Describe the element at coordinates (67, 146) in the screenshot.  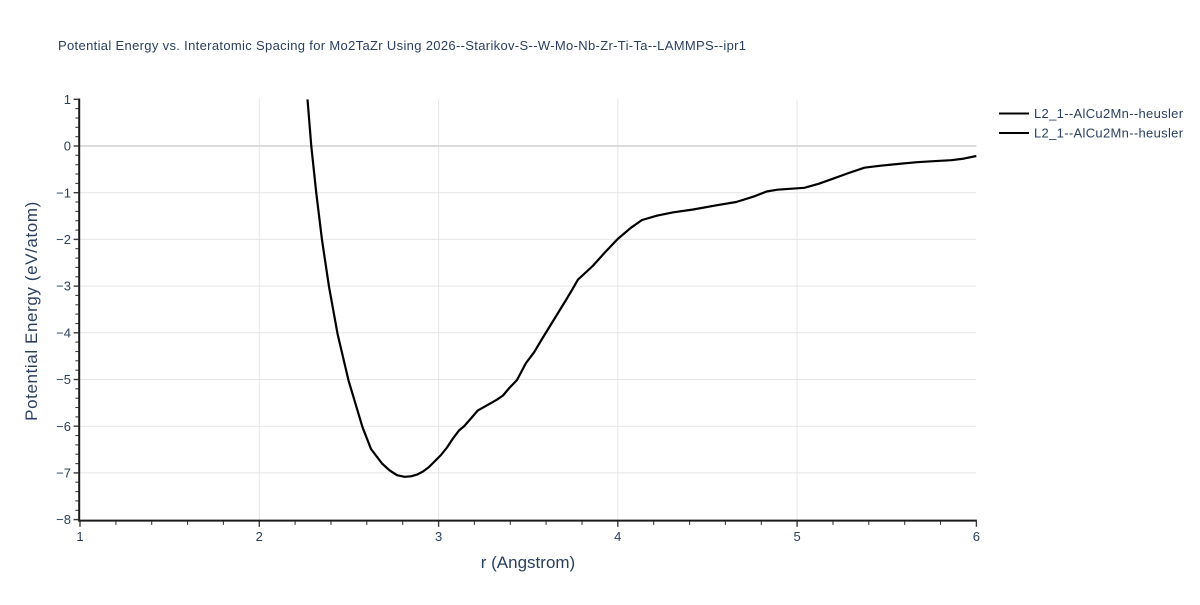
I see `svg-text: 0` at that location.